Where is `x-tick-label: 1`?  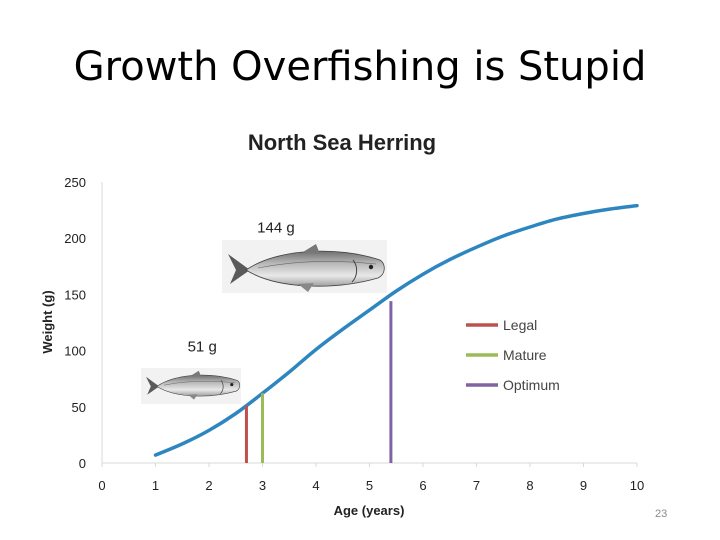
x-tick-label: 1 is located at coordinates (155, 485).